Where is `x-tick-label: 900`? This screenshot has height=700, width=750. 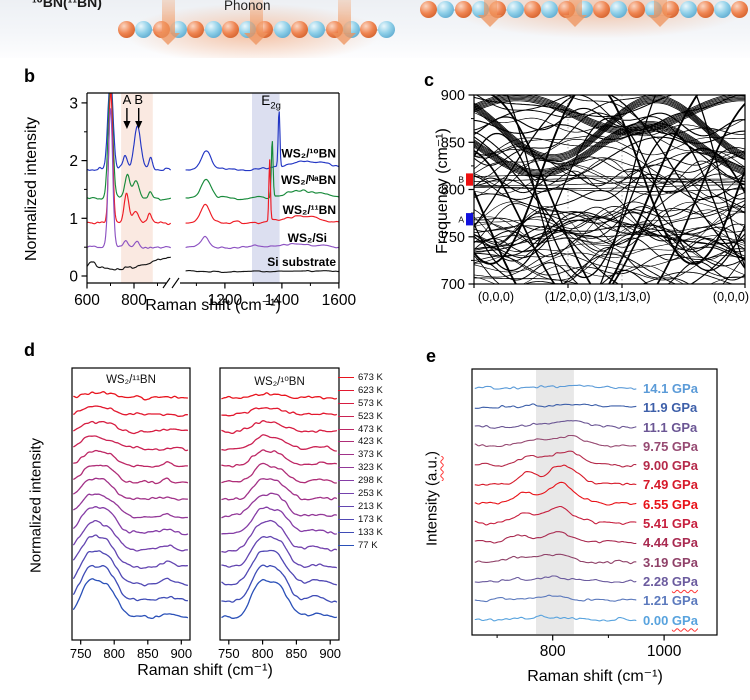 x-tick-label: 900 is located at coordinates (181, 653).